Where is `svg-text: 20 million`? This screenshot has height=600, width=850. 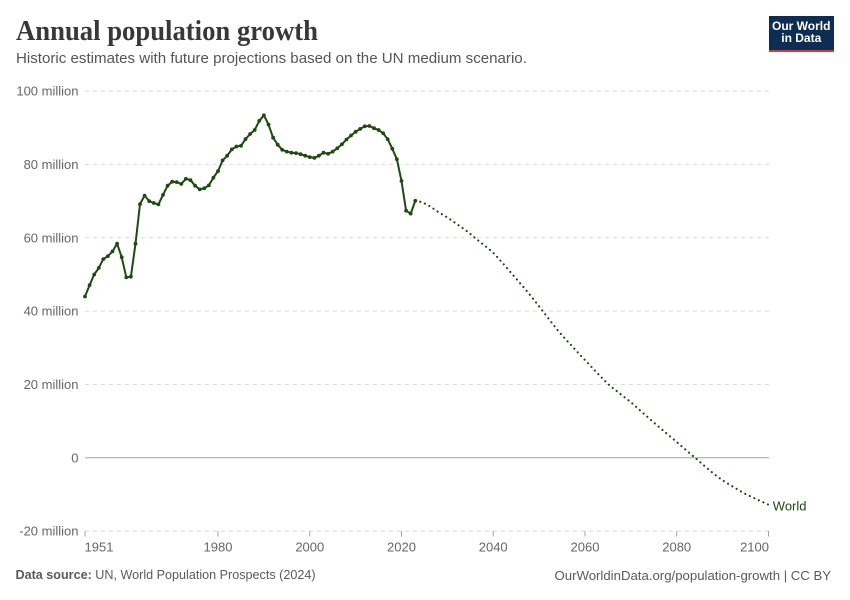
svg-text: 20 million is located at coordinates (51, 384).